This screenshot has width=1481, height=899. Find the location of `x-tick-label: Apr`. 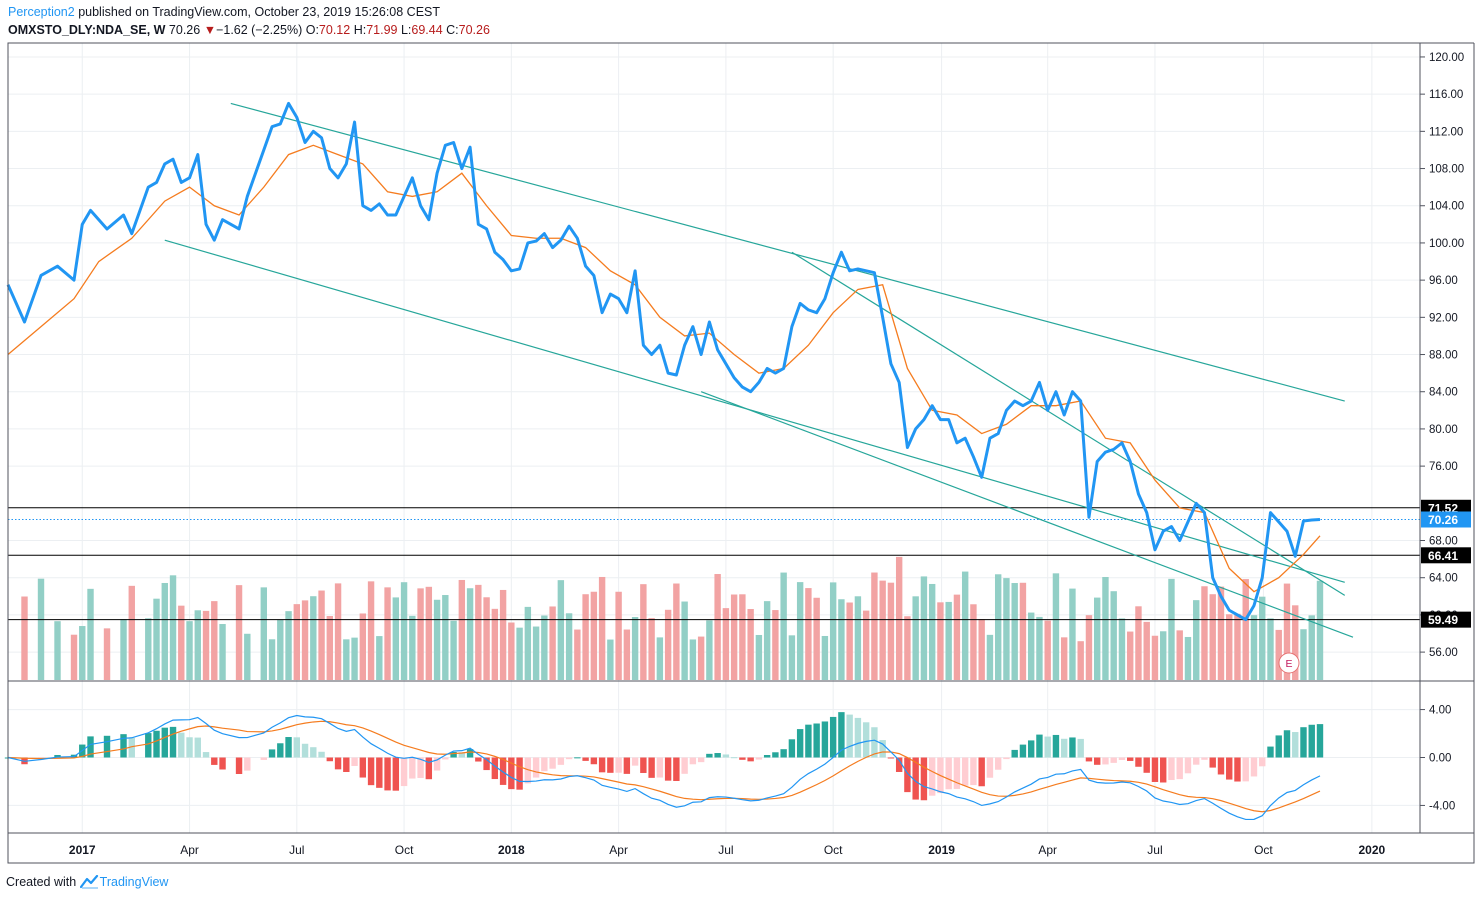

x-tick-label: Apr is located at coordinates (618, 850).